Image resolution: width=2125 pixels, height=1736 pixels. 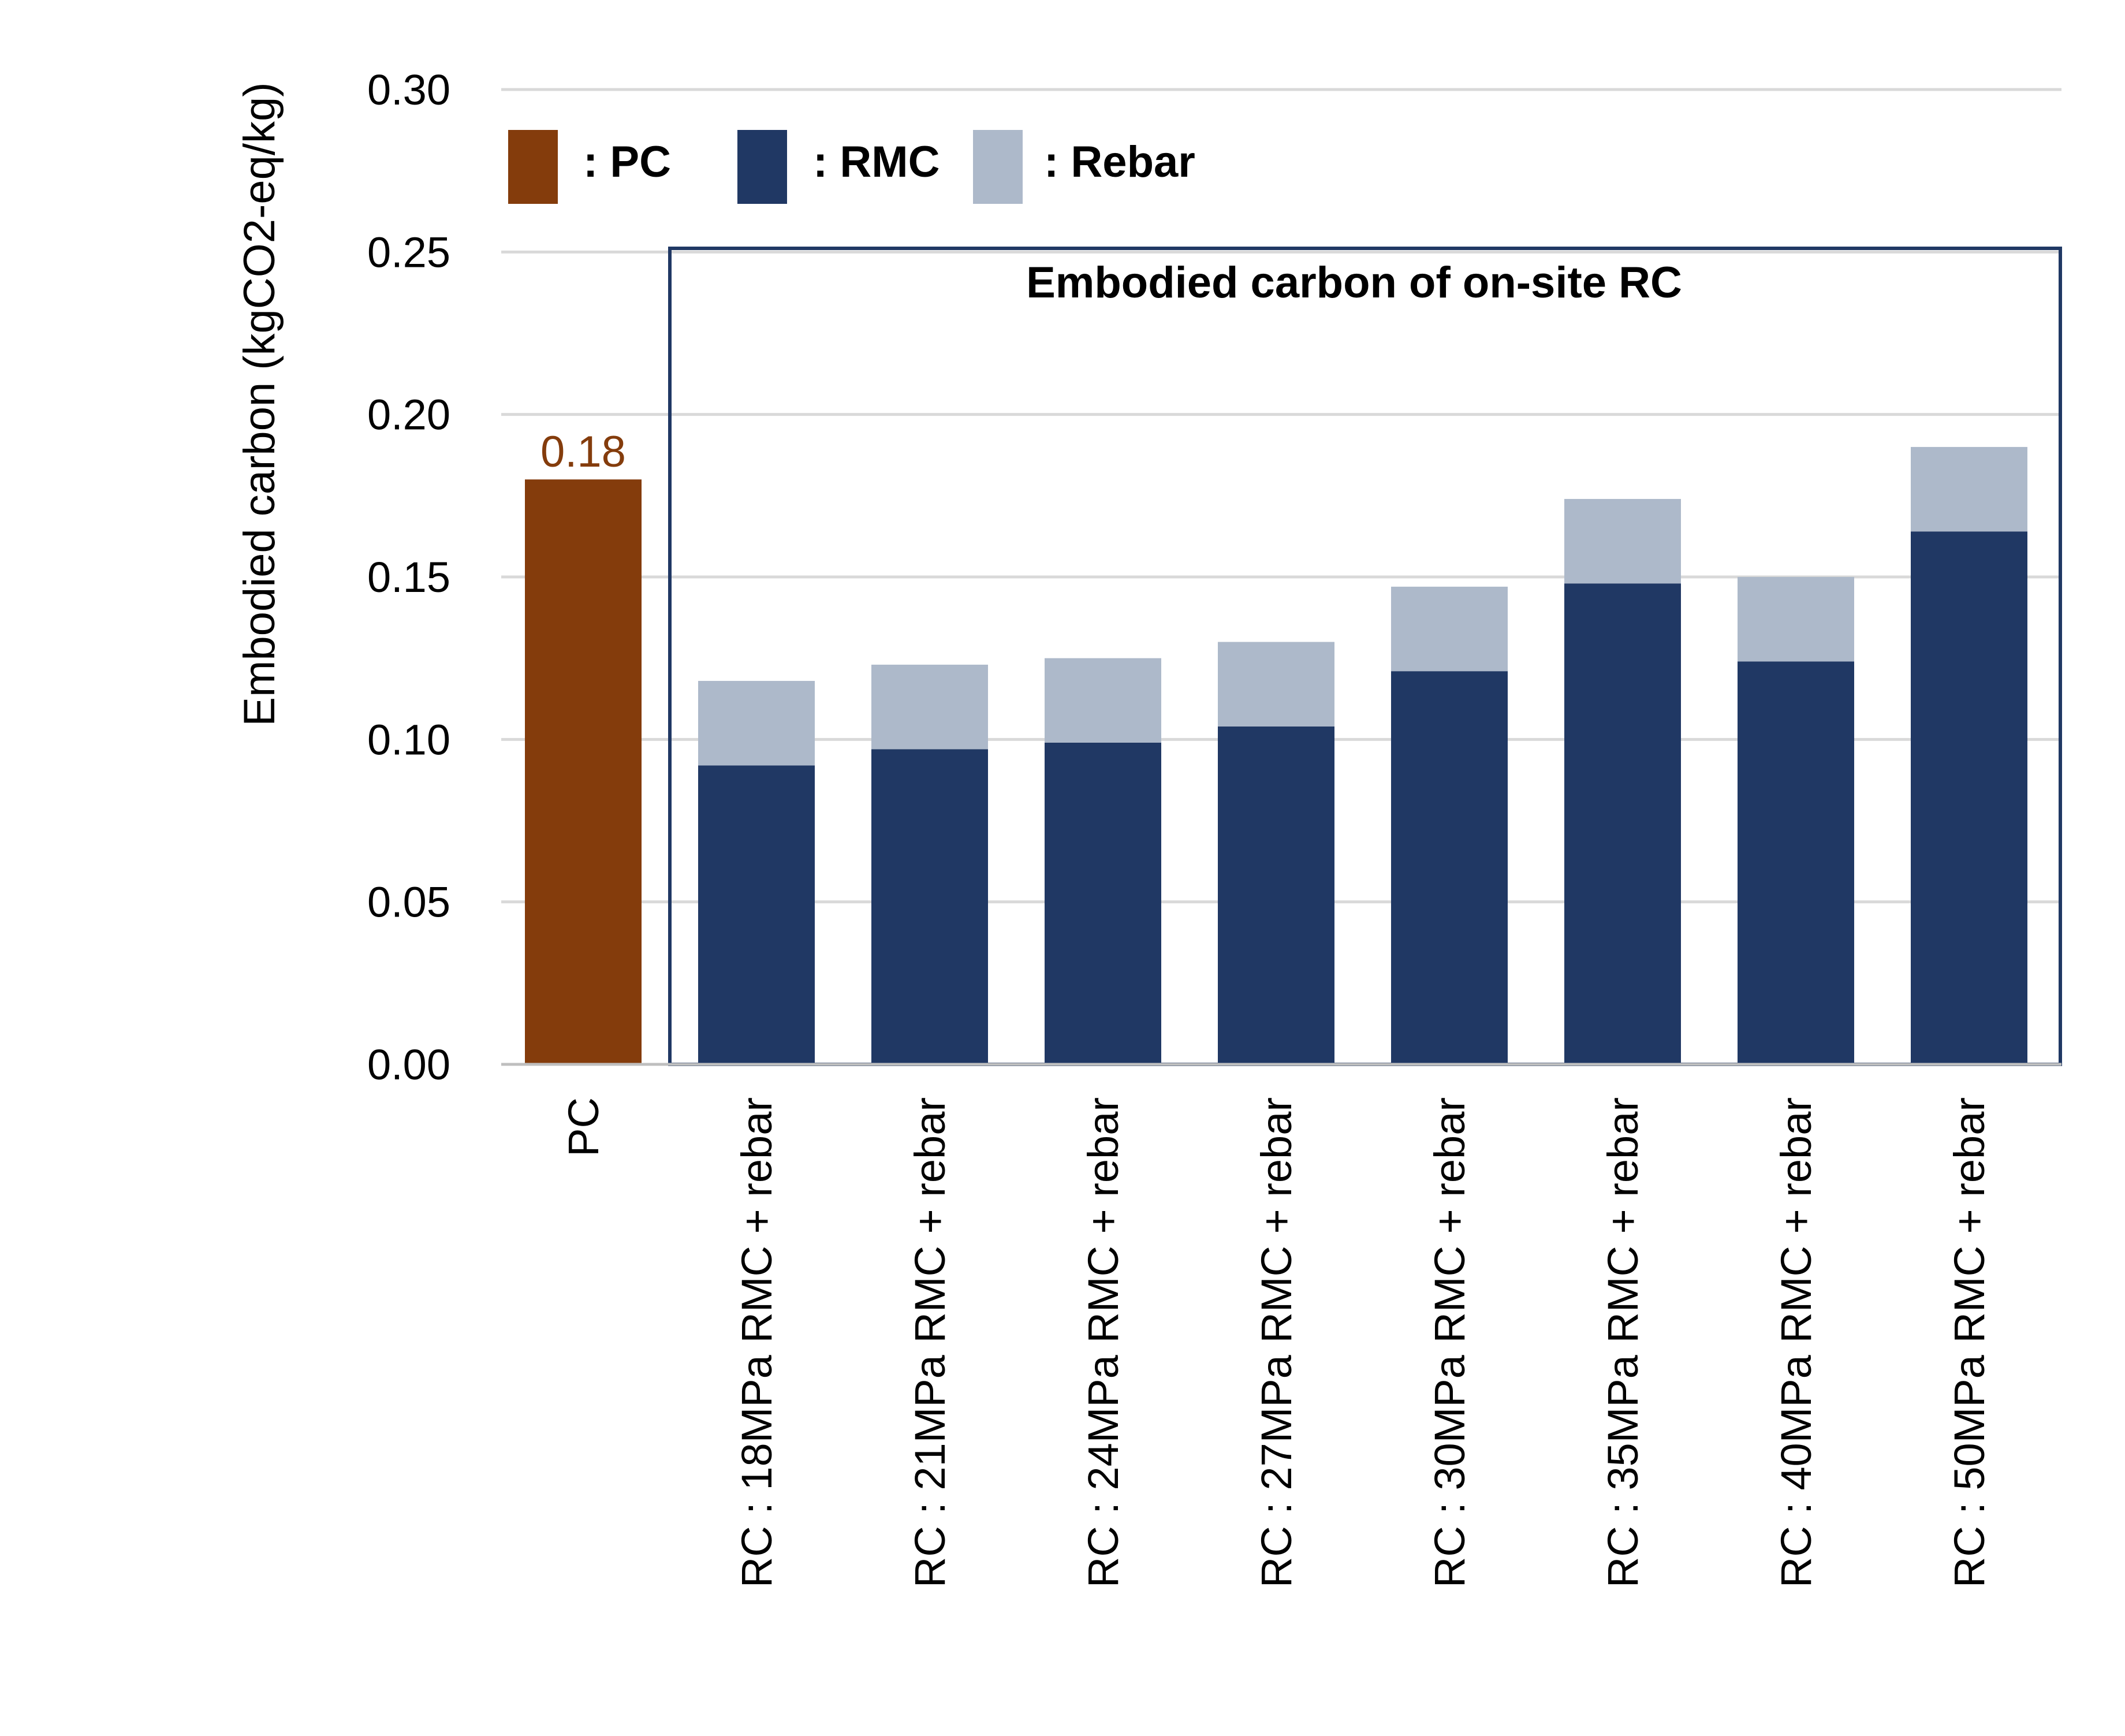 I want to click on y-tick-labels: 0.00 0.05 0.10 0.15 0.20 0.25 0.30, so click(x=408, y=578).